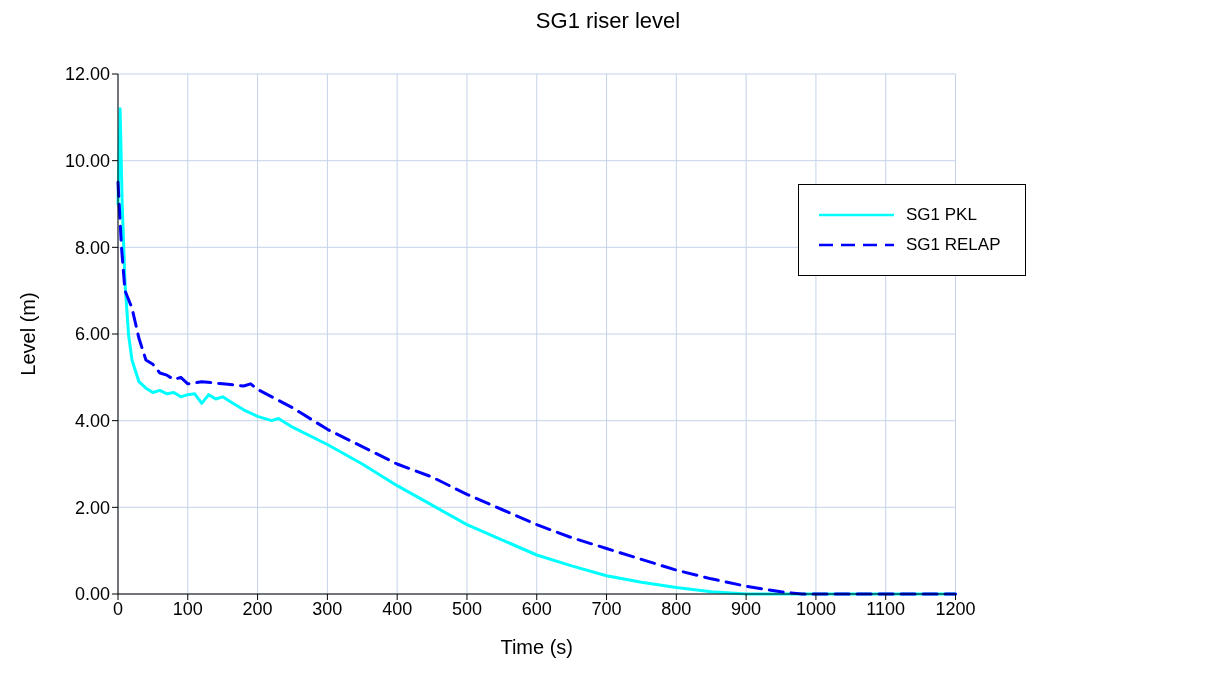  I want to click on y-tick-label: 8.00, so click(92, 247).